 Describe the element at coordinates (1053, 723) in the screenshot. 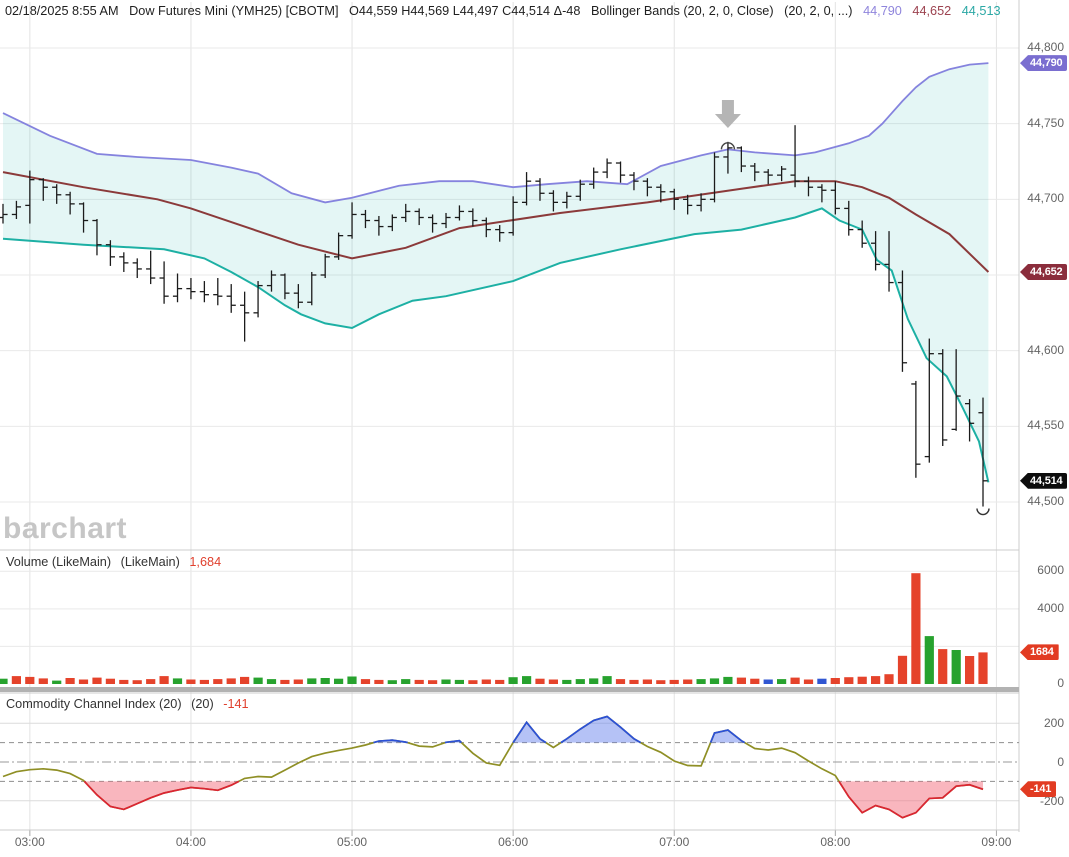

I see `cci-axis-label: 200` at that location.